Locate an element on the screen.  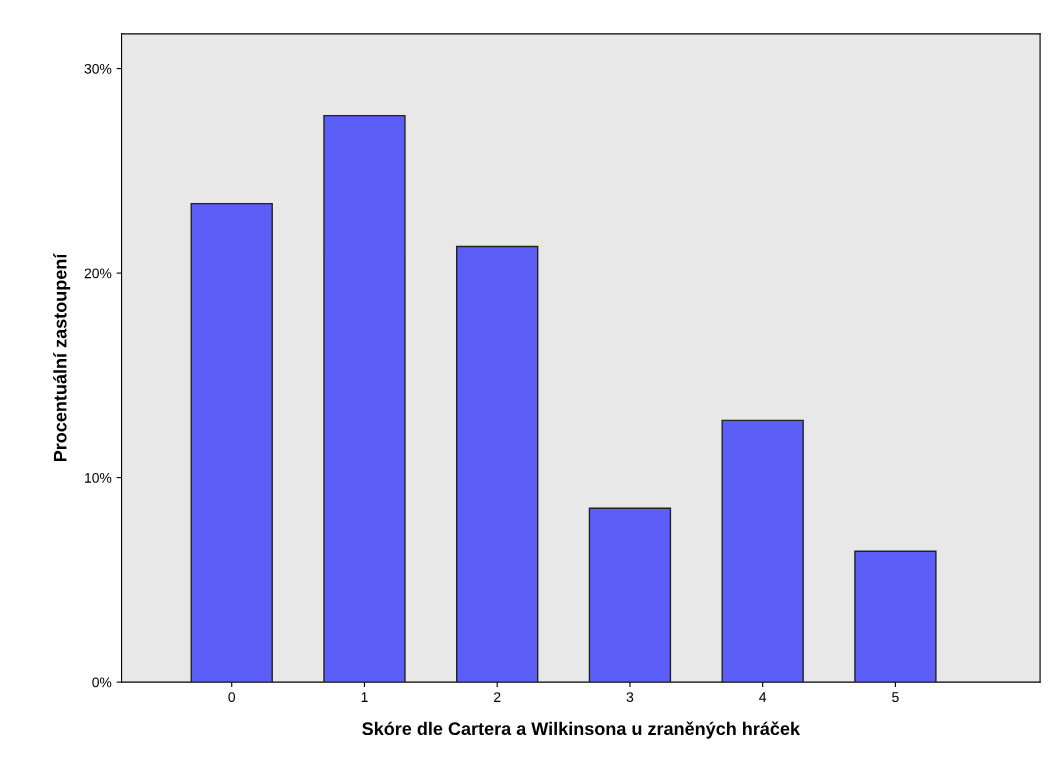
x-tick-label: 5 is located at coordinates (895, 697).